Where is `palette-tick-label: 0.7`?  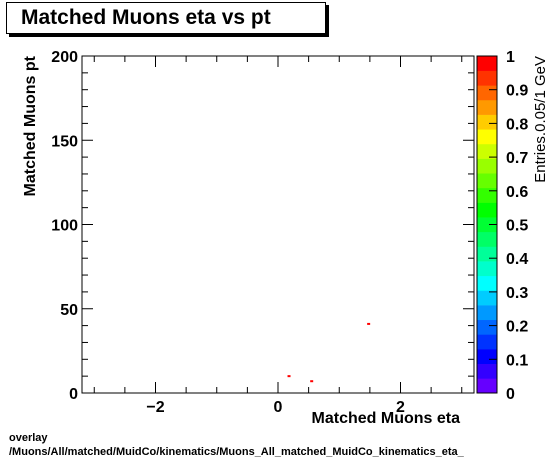 palette-tick-label: 0.7 is located at coordinates (517, 158).